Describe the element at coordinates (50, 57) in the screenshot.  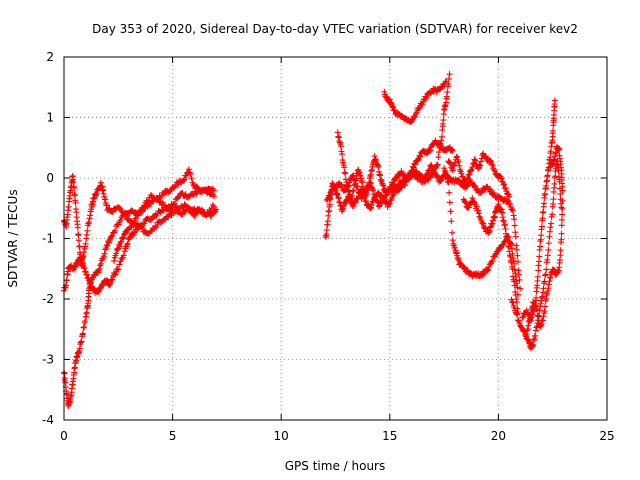
I see `y-tick-label: 2` at that location.